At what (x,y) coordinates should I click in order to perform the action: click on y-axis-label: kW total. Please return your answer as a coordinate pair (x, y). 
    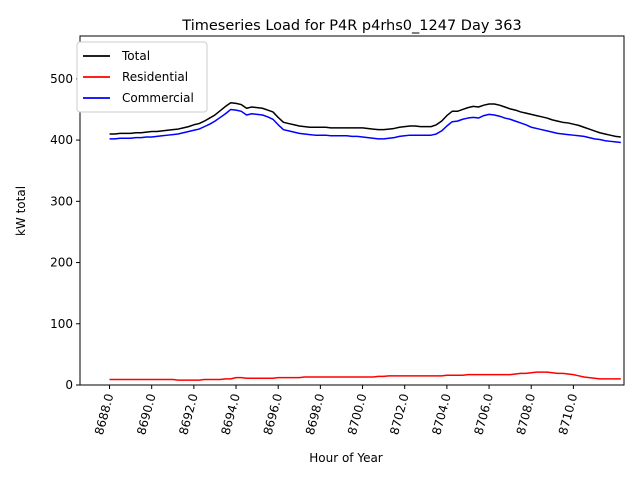
    Looking at the image, I should click on (21, 211).